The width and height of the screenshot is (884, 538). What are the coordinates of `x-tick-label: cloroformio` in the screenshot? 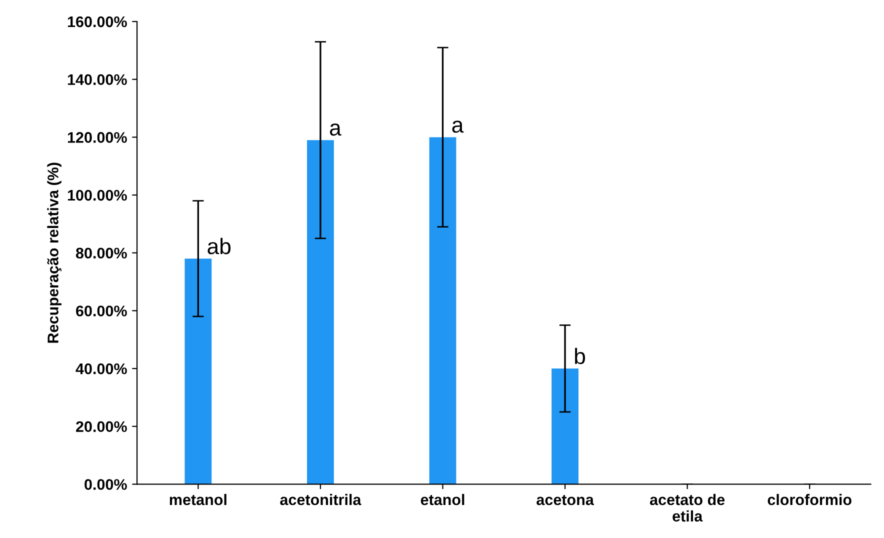 It's located at (810, 500).